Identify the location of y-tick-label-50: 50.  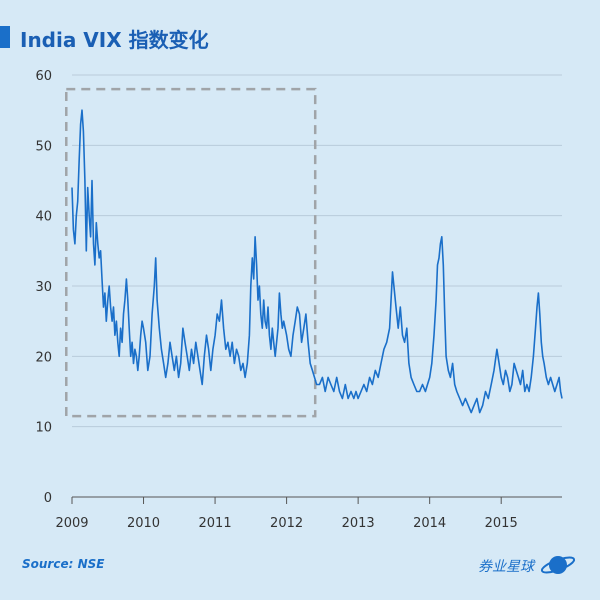
(43, 146).